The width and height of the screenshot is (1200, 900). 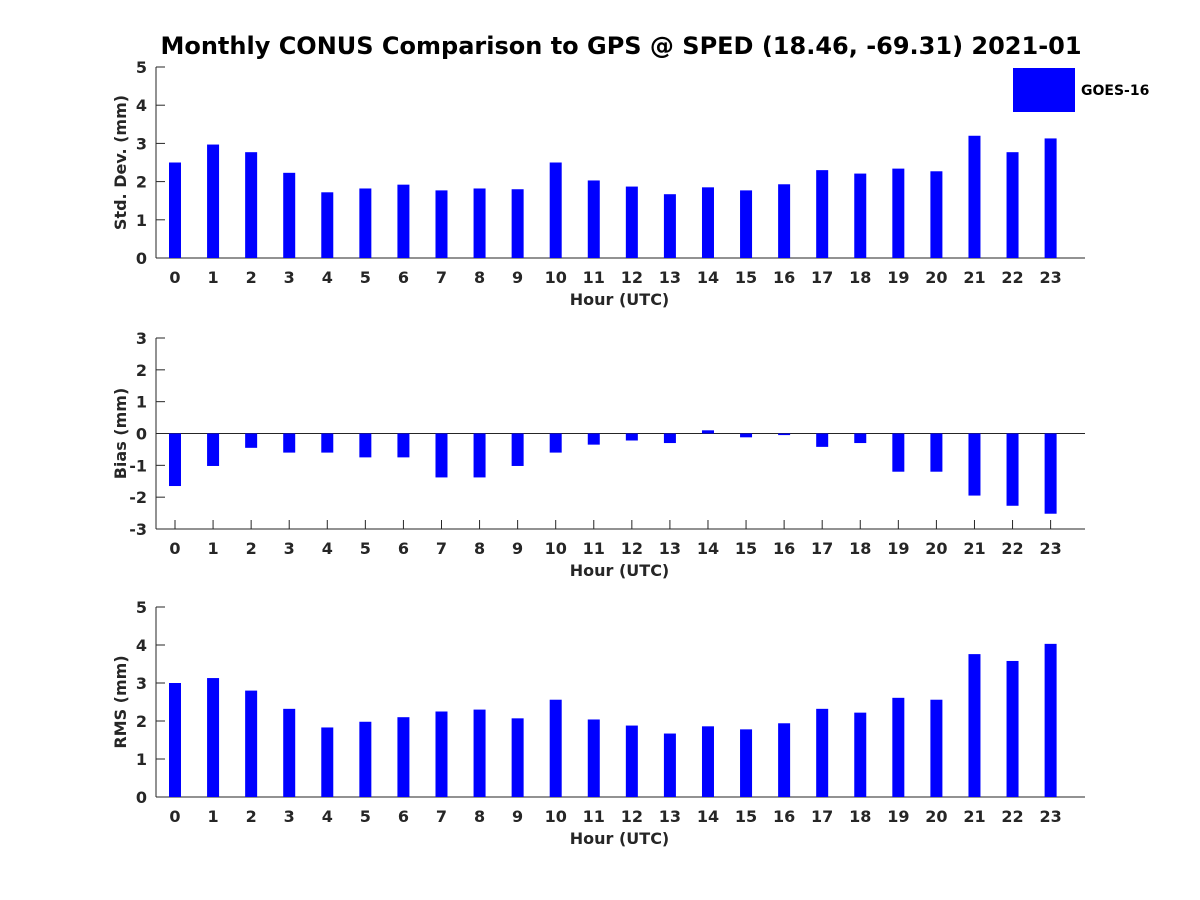 I want to click on bias-x-tick-label: 19, so click(x=898, y=548).